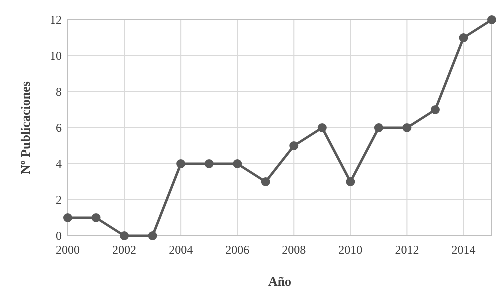 This screenshot has height=303, width=500. Describe the element at coordinates (59, 200) in the screenshot. I see `y-tick-label: 2` at that location.